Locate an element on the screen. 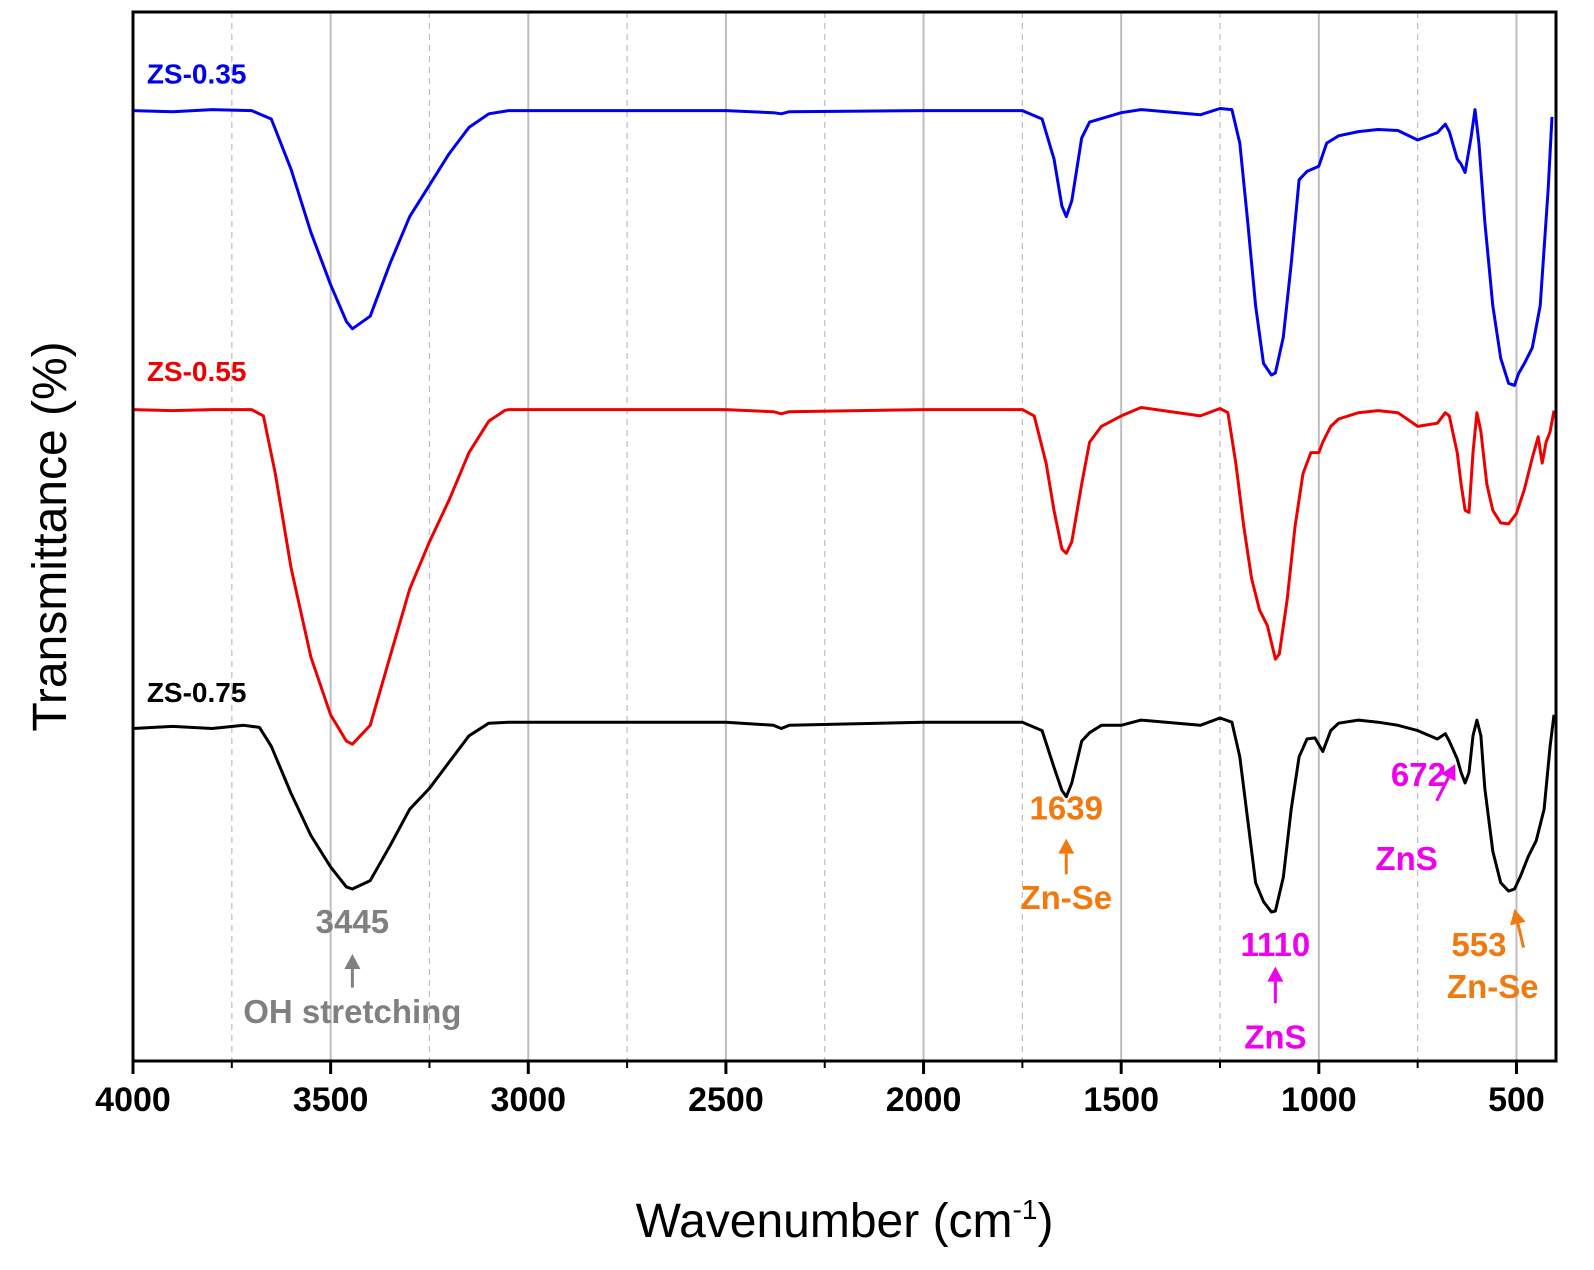 Image resolution: width=1594 pixels, height=1270 pixels. peak-value-label: 1639 is located at coordinates (1066, 808).